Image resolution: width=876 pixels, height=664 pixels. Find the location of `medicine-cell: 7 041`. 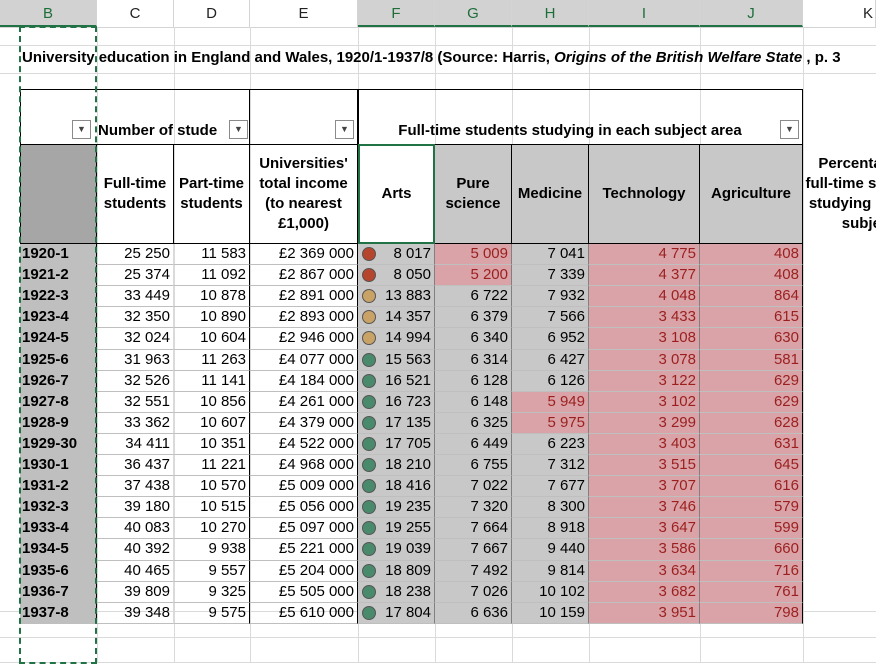

medicine-cell: 7 041 is located at coordinates (550, 254).